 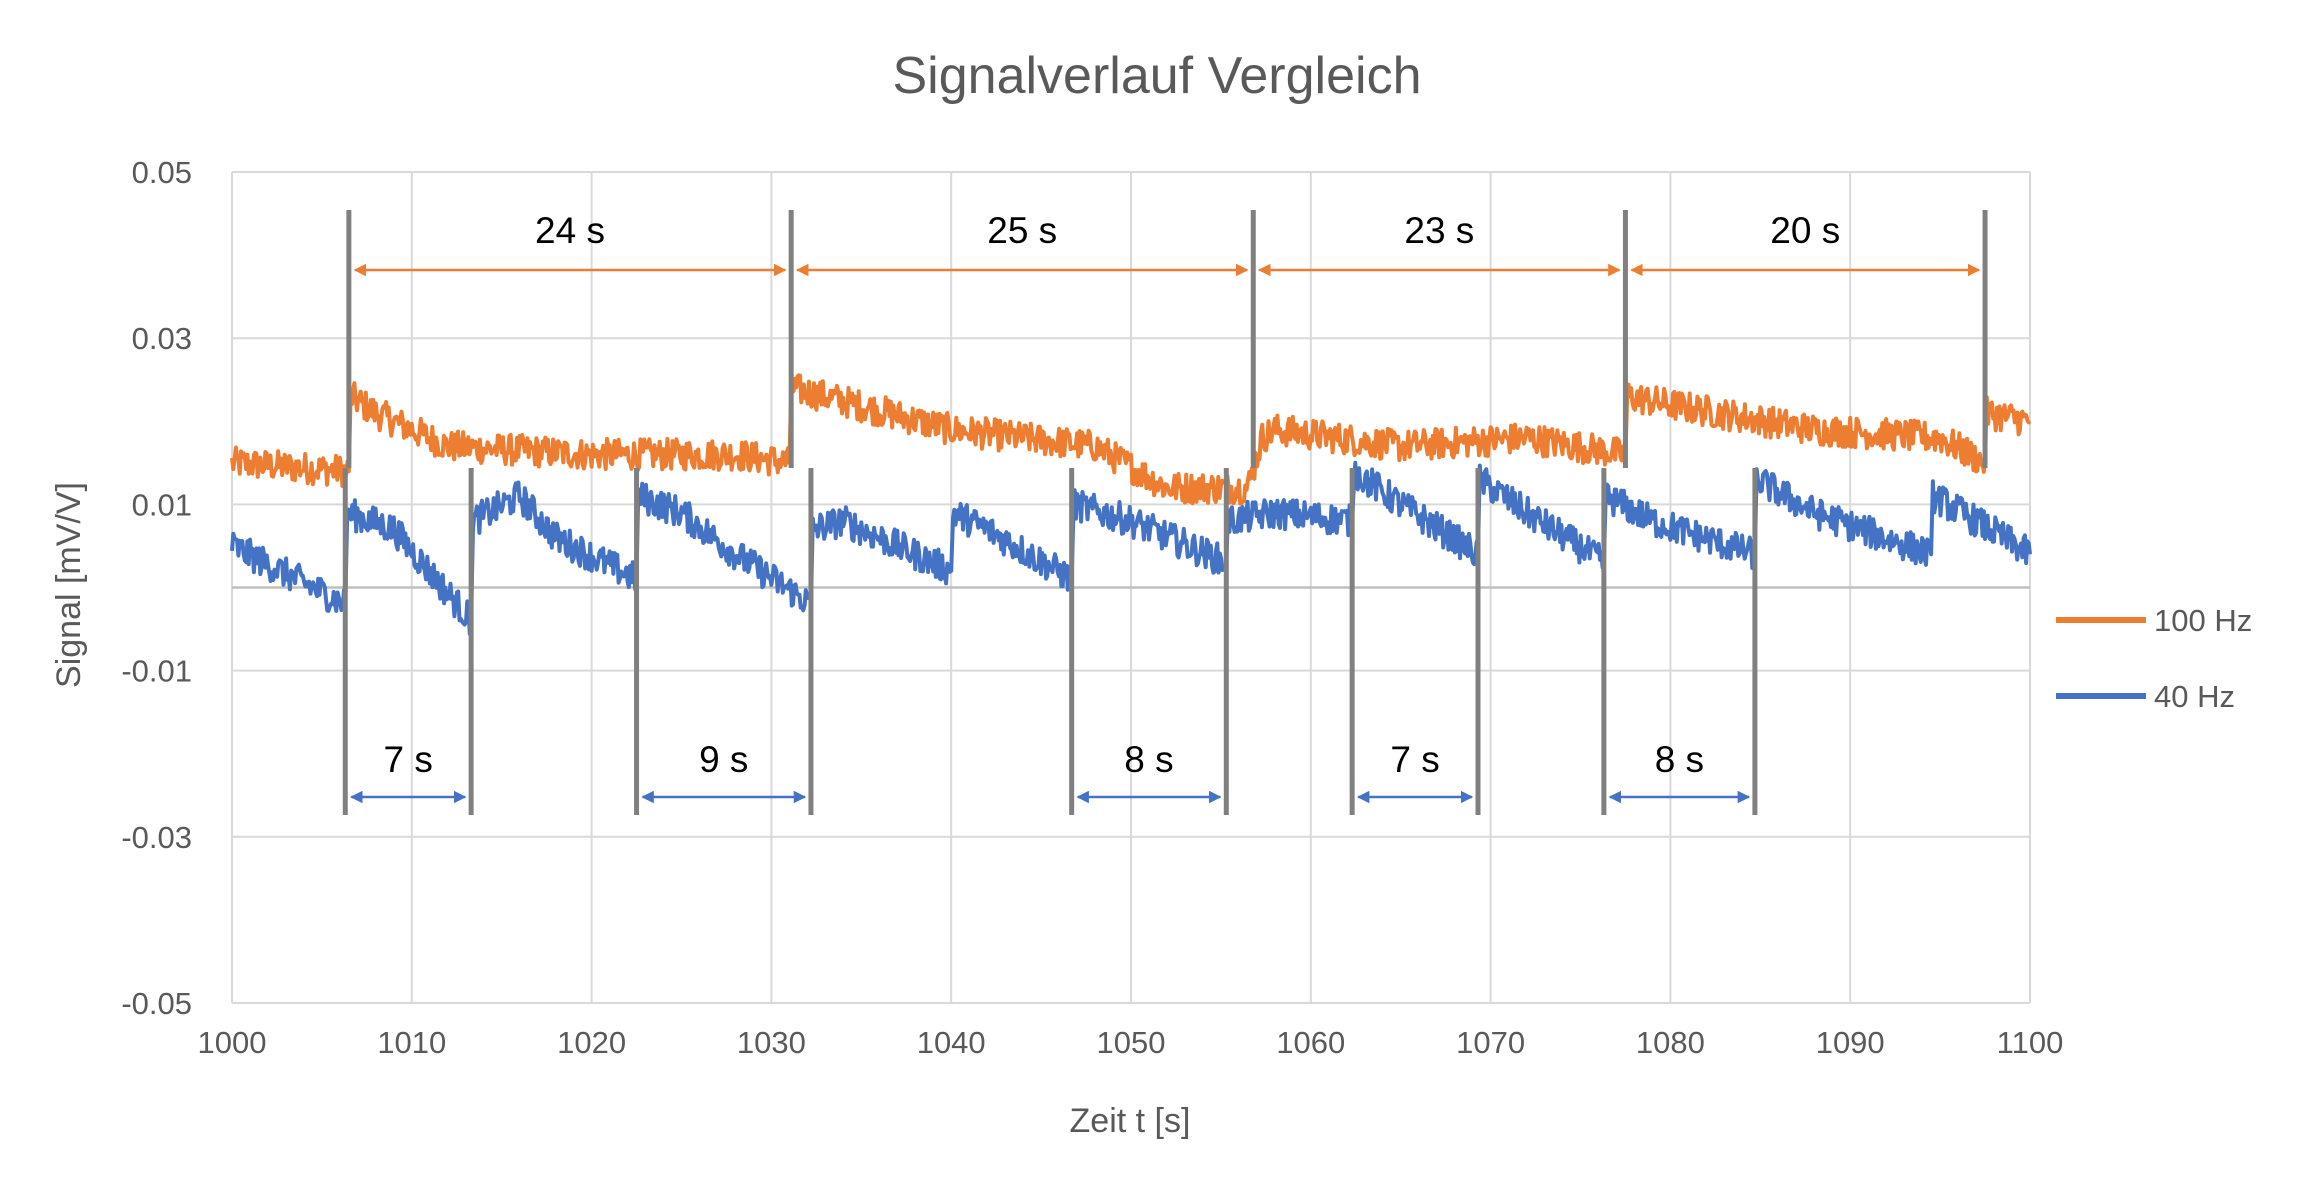 I want to click on period-40hz-interval-label: 9 s, so click(x=723, y=759).